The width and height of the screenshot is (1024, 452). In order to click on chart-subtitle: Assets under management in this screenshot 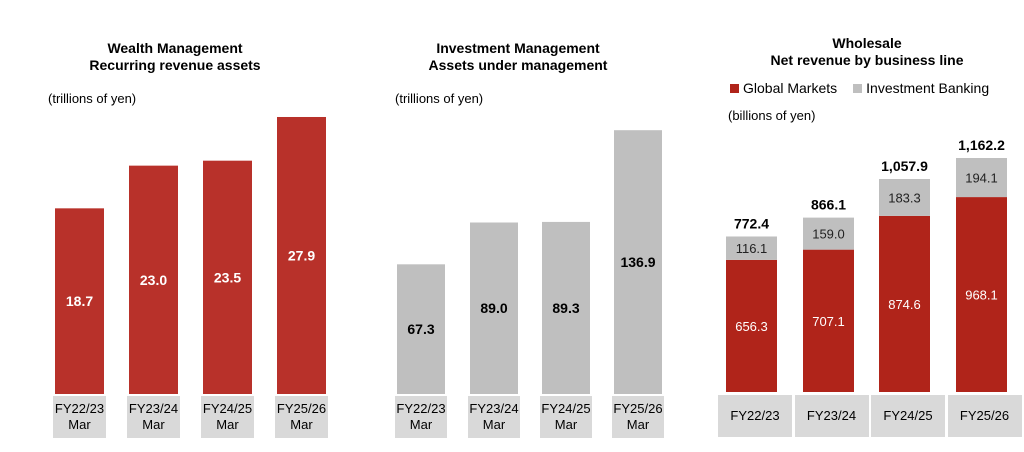, I will do `click(518, 65)`.